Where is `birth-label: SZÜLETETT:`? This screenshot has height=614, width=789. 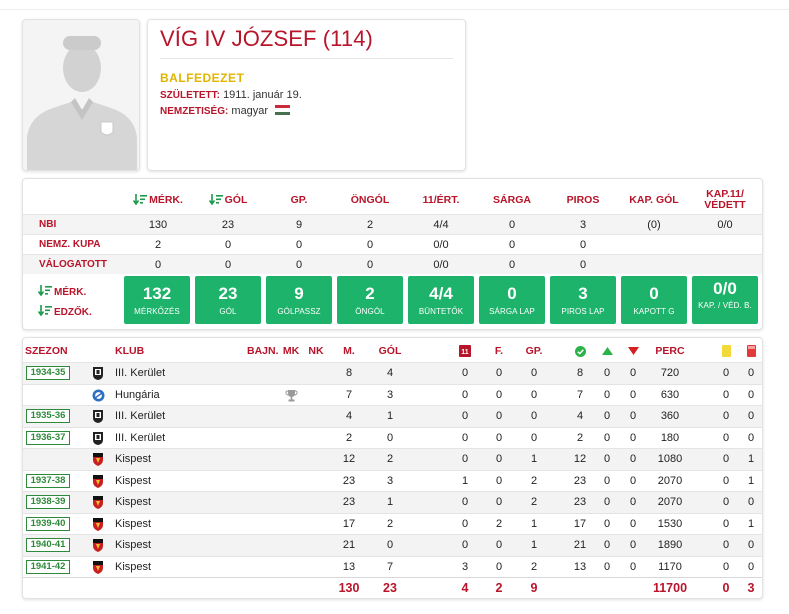 birth-label: SZÜLETETT: is located at coordinates (190, 95).